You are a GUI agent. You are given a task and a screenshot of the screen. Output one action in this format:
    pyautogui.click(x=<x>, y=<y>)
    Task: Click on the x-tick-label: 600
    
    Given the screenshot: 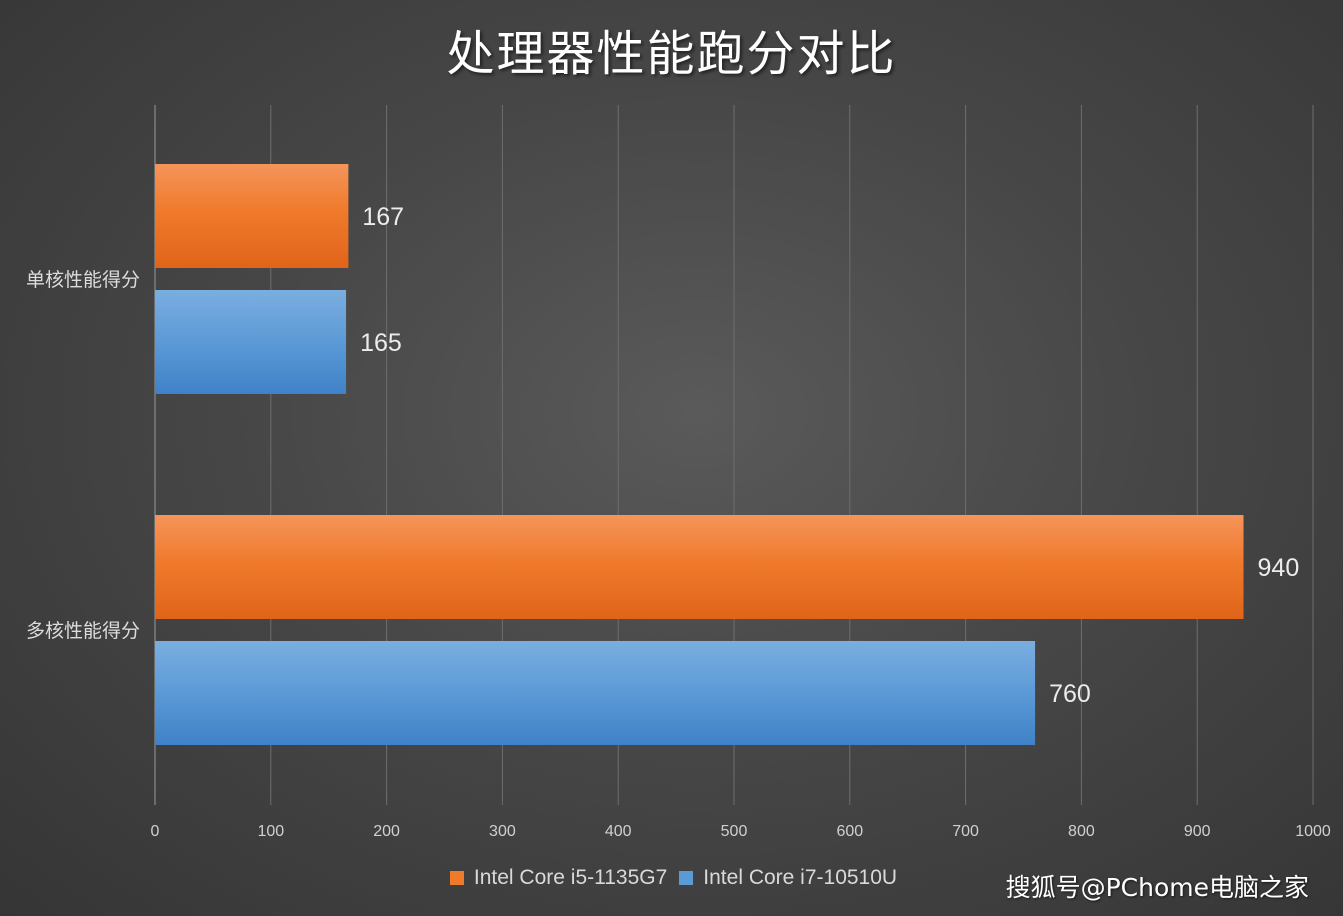 What is the action you would take?
    pyautogui.click(x=849, y=831)
    